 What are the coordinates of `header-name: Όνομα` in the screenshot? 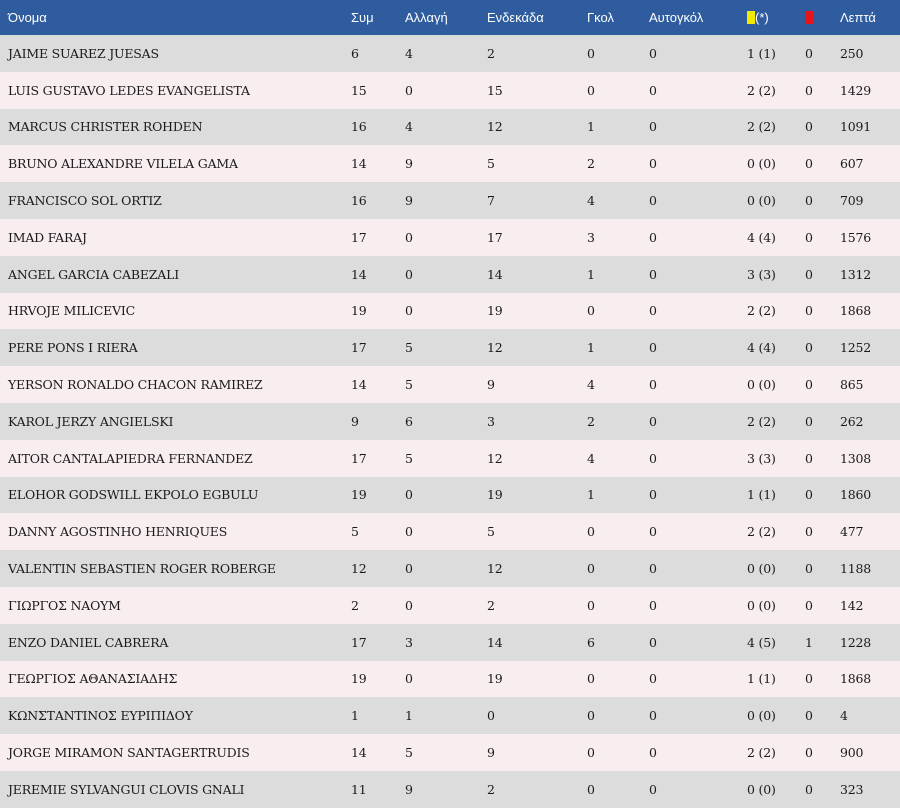 It's located at (27, 17).